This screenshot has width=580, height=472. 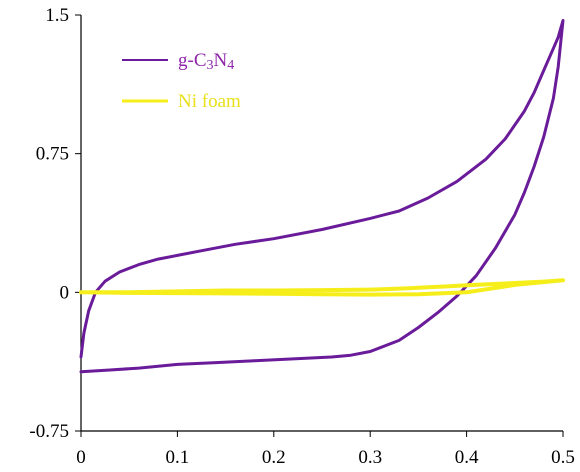 I want to click on y-tick-label: -0.75, so click(x=49, y=431).